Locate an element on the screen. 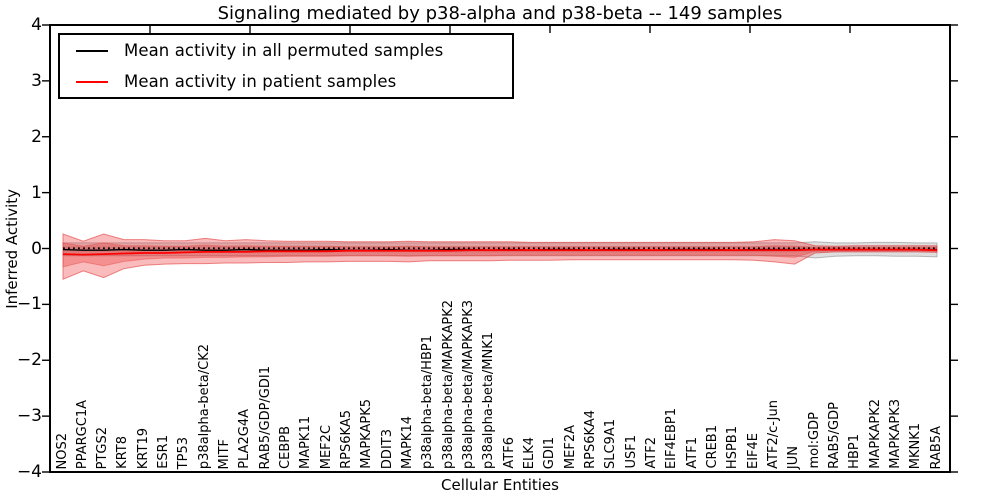 This screenshot has height=500, width=1000. x-category-label: MAPK11 is located at coordinates (306, 442).